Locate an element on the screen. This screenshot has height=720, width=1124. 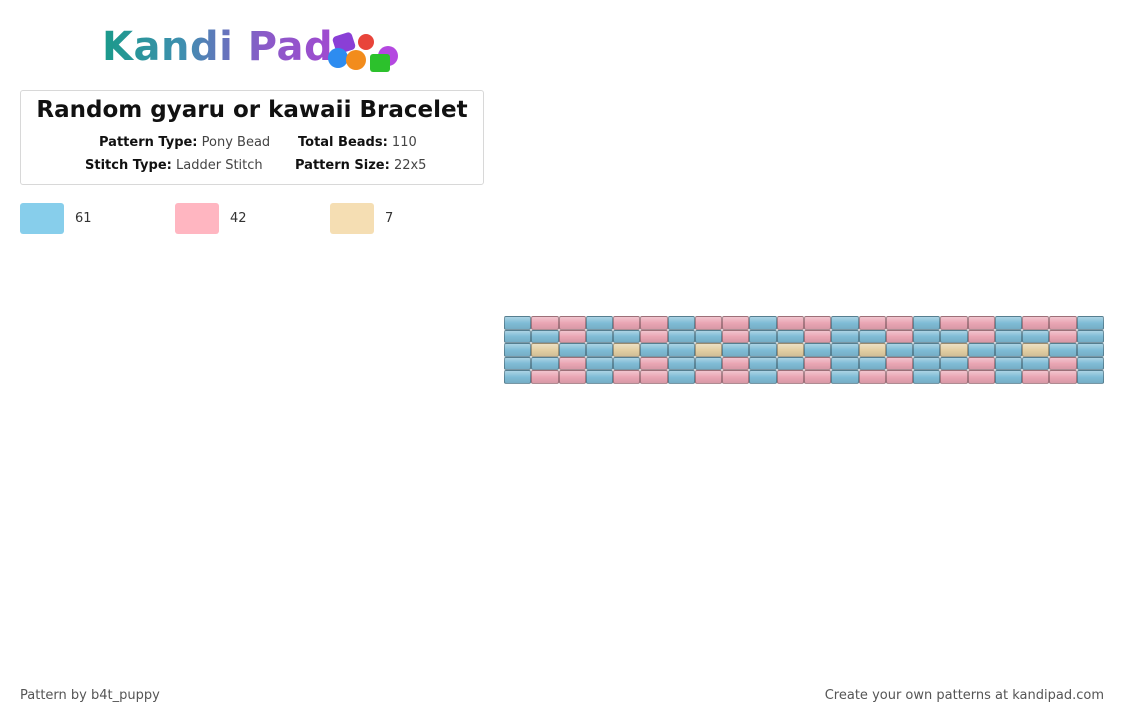
detail: Total Beads: 110 is located at coordinates (357, 142).